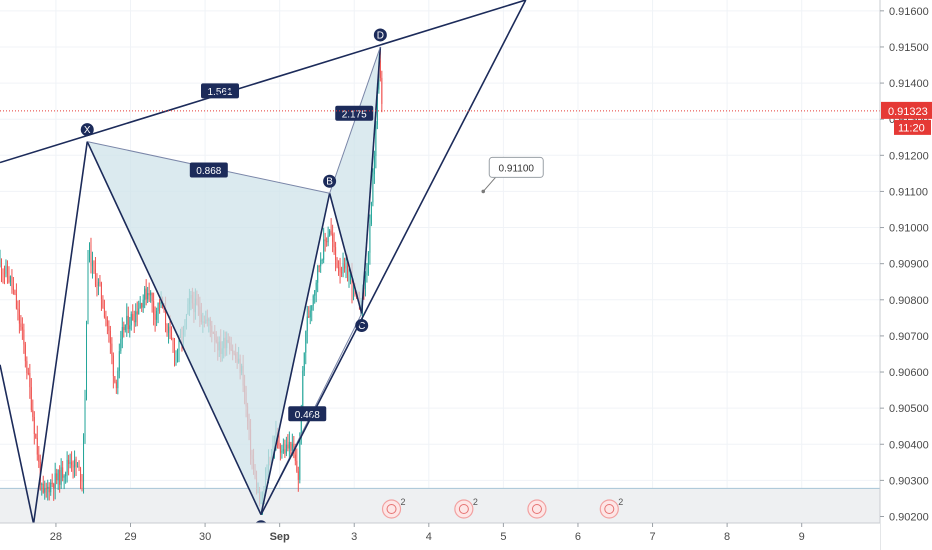 The width and height of the screenshot is (932, 550). I want to click on event-markers: 2 2 2, so click(502, 508).